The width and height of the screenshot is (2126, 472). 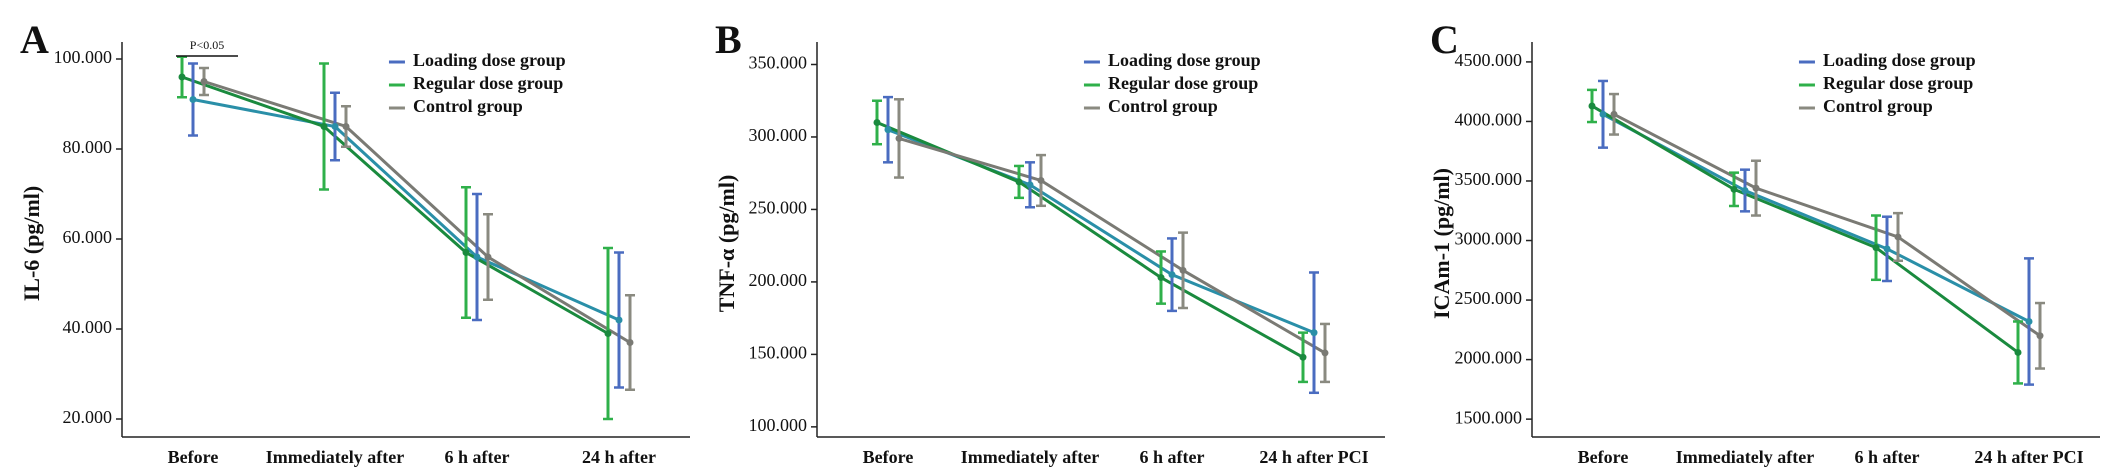 What do you see at coordinates (207, 45) in the screenshot?
I see `annotation: P<0.05` at bounding box center [207, 45].